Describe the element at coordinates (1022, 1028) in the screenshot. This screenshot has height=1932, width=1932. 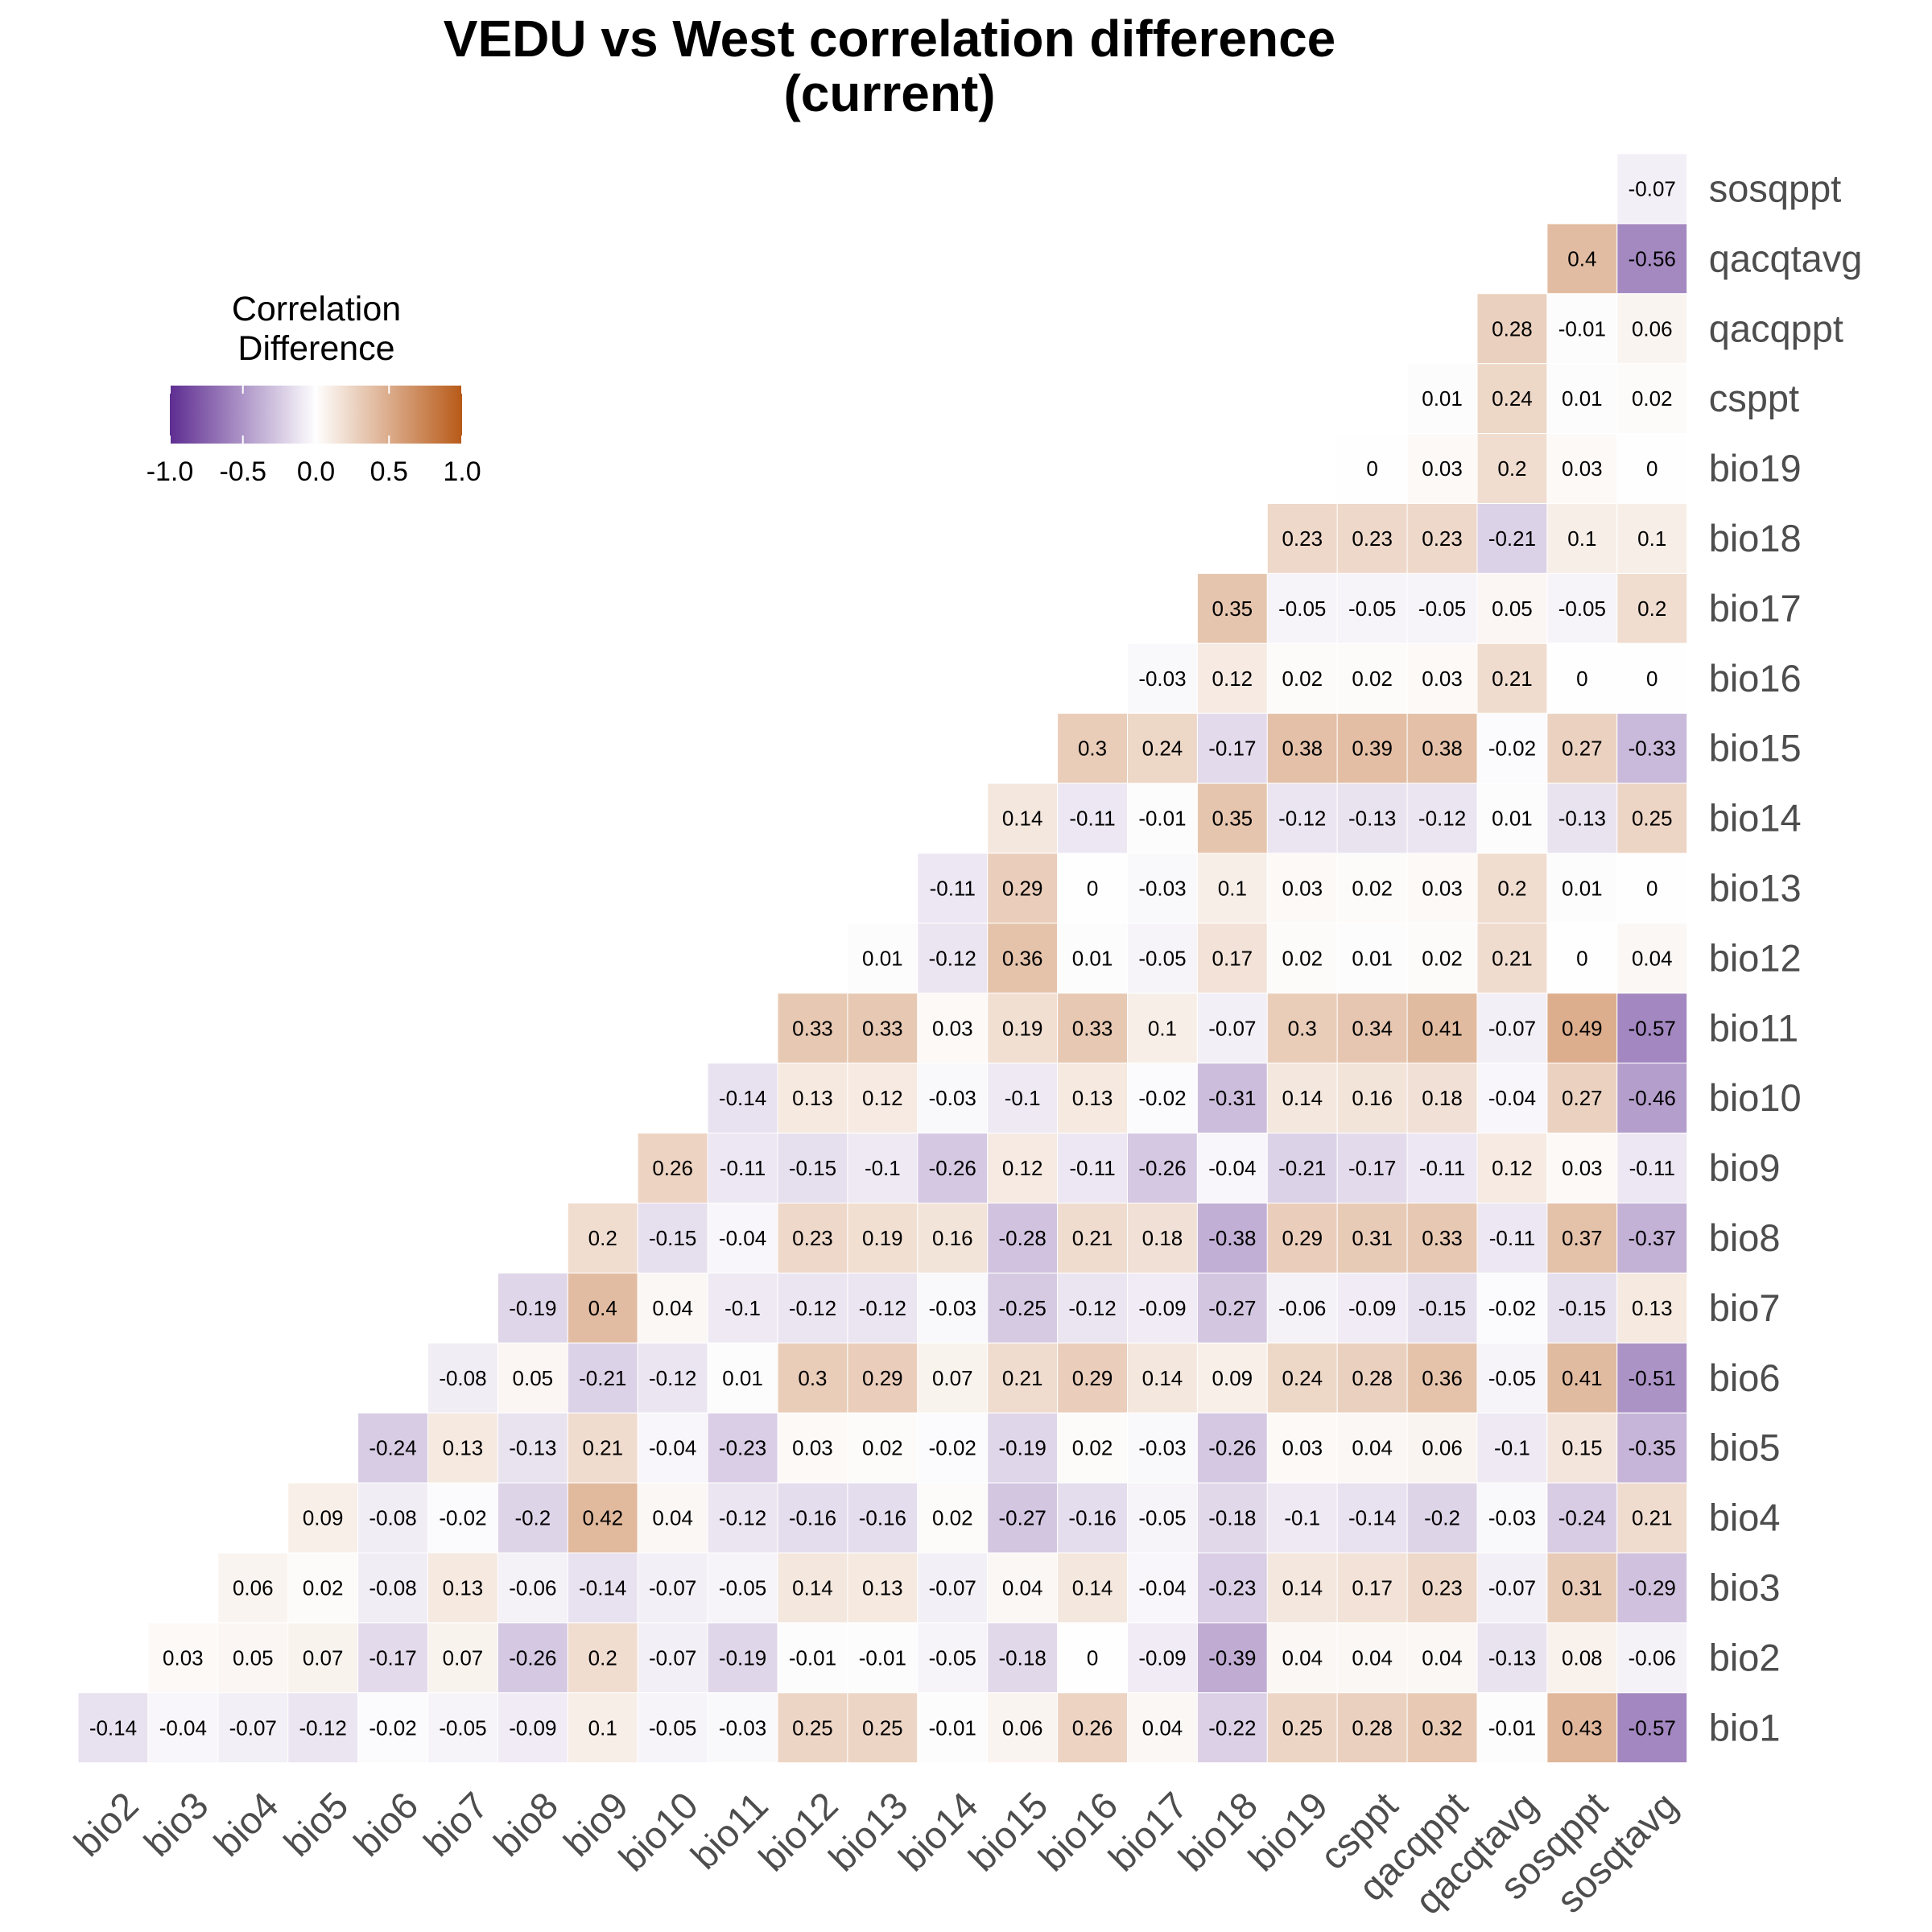
I see `cell-value-label: 0.19` at that location.